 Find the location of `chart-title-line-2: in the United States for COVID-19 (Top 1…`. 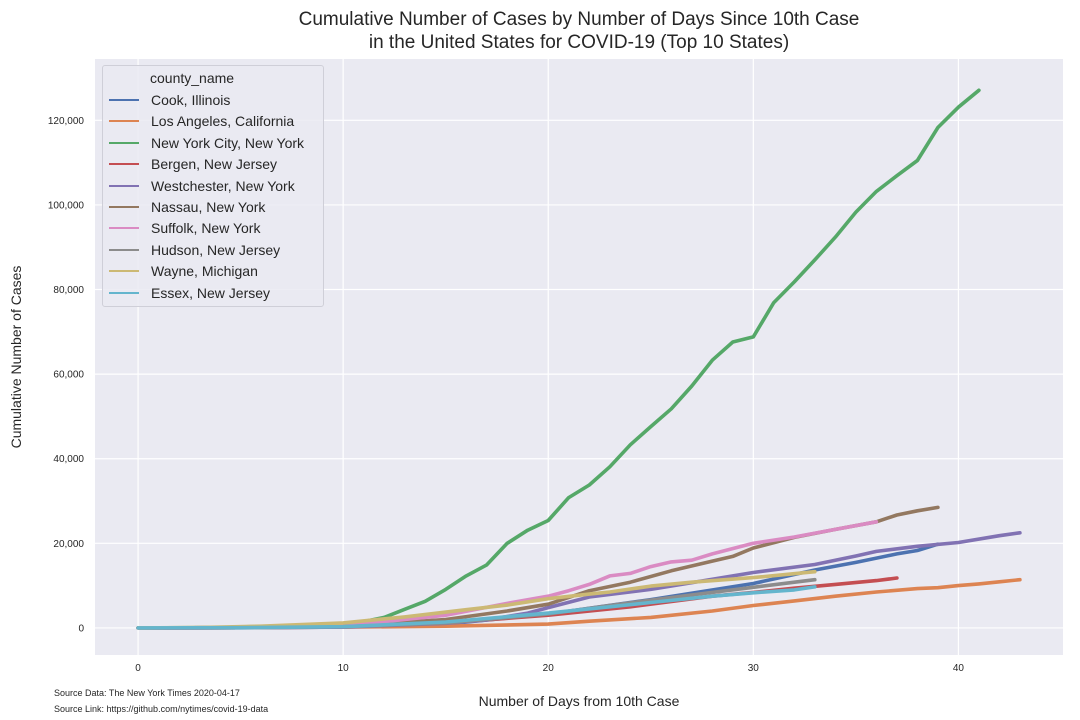

chart-title-line-2: in the United States for COVID-19 (Top 1… is located at coordinates (579, 42).